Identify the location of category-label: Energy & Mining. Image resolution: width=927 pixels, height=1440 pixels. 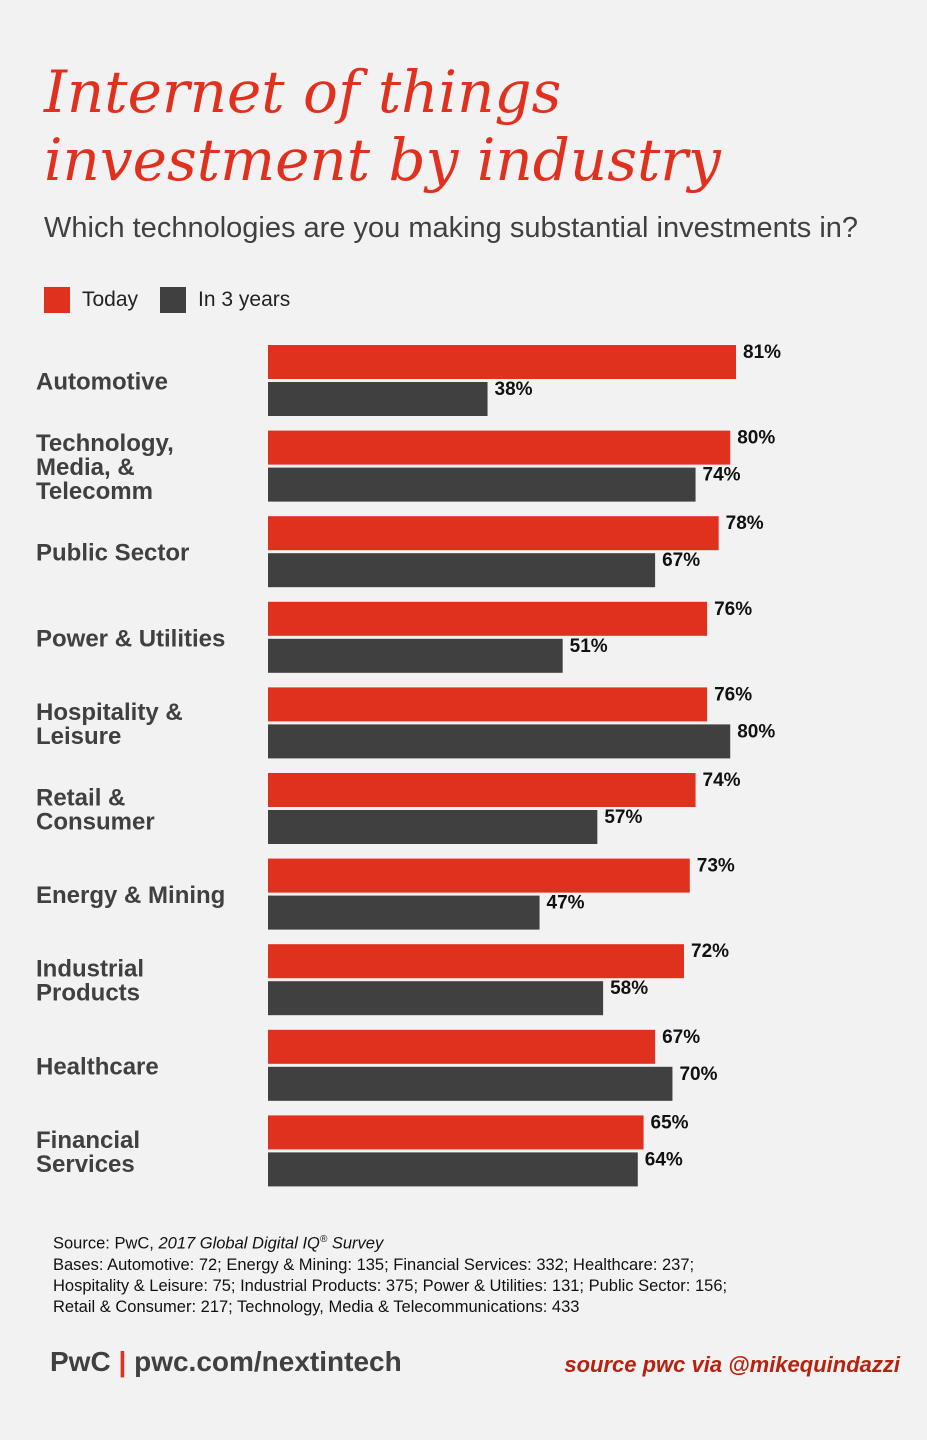
(130, 895).